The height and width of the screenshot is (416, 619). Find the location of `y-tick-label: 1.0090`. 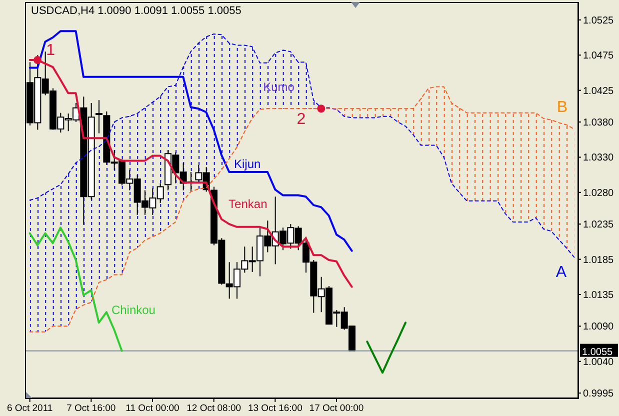

y-tick-label: 1.0090 is located at coordinates (598, 327).